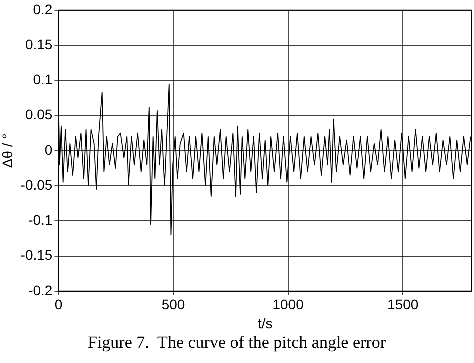 Image resolution: width=474 pixels, height=363 pixels. Describe the element at coordinates (43, 9) in the screenshot. I see `y-tick-label: 0.2` at that location.